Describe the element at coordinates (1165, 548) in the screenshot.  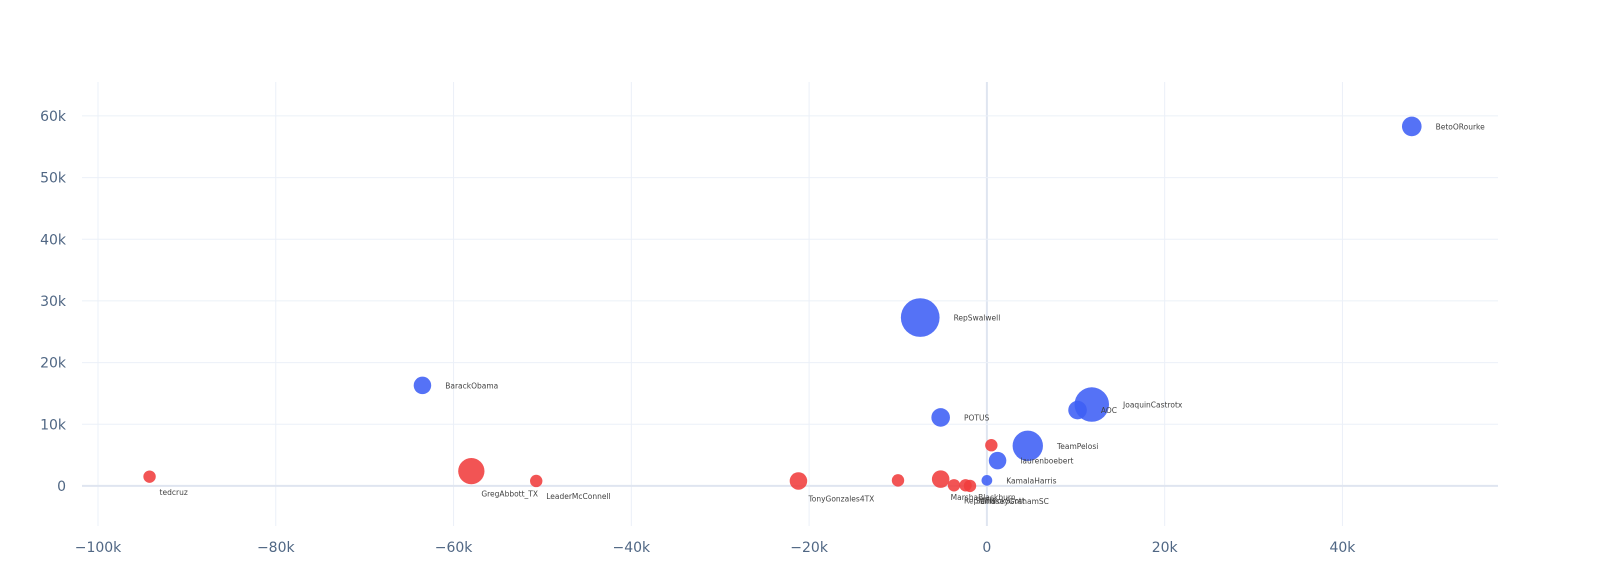
I see `x-tick-label: 20k` at that location.